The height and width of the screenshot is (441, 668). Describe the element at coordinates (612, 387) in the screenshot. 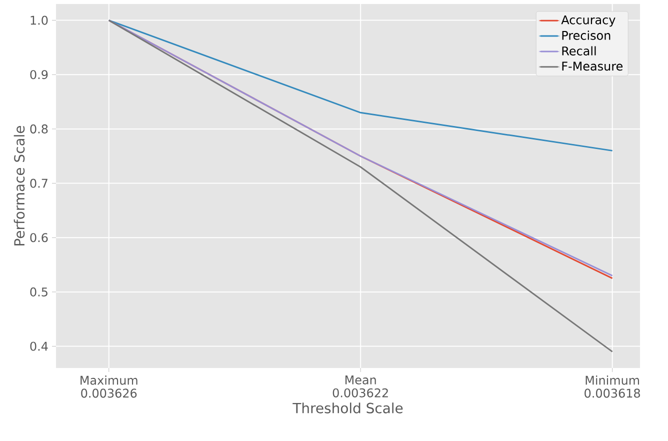

I see `x-tick-label: Minimum 0.003618` at that location.